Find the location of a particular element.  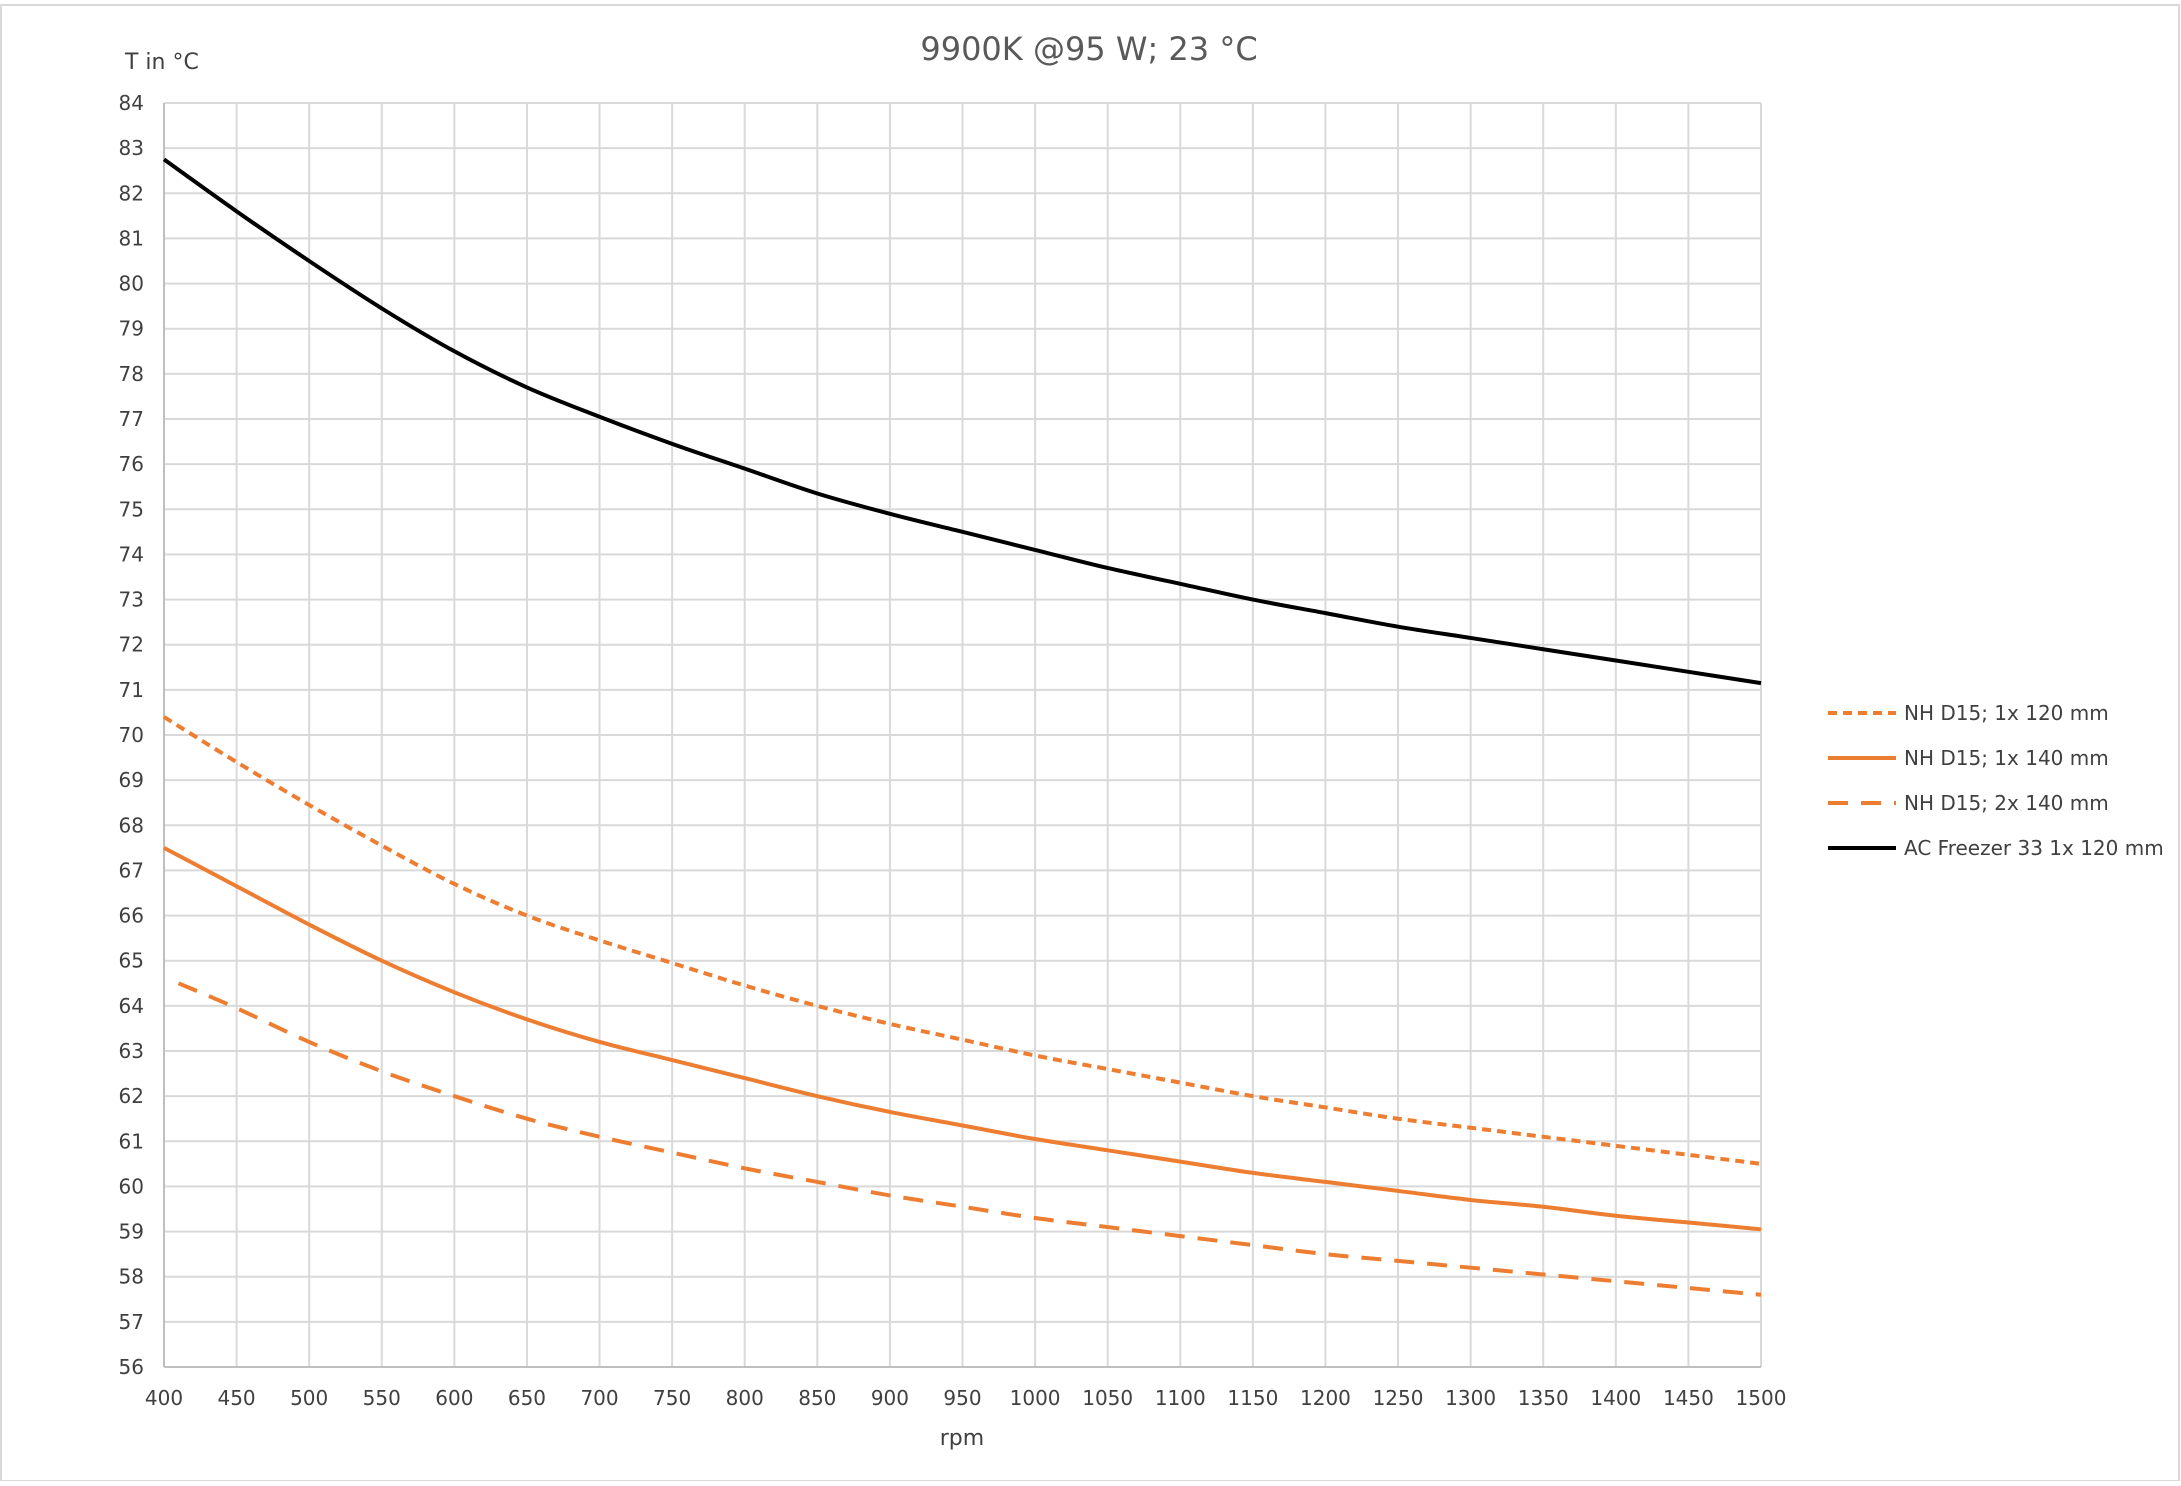

y-tick-label: 61 is located at coordinates (131, 1141).